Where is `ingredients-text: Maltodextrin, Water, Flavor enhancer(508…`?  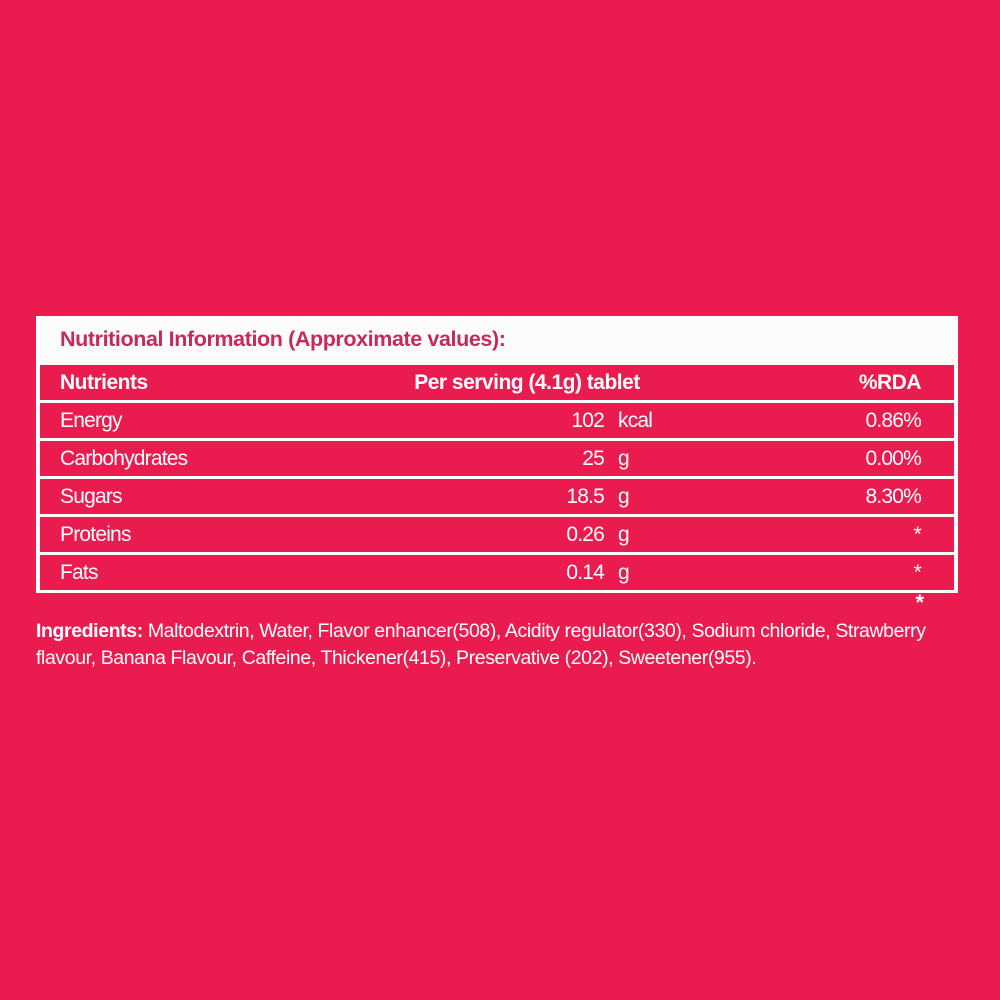
ingredients-text: Maltodextrin, Water, Flavor enhancer(508… is located at coordinates (481, 644).